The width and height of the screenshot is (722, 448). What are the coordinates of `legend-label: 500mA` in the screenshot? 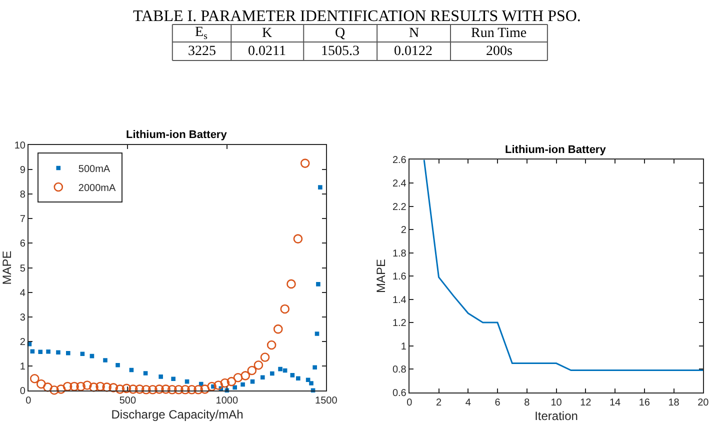 It's located at (94, 169).